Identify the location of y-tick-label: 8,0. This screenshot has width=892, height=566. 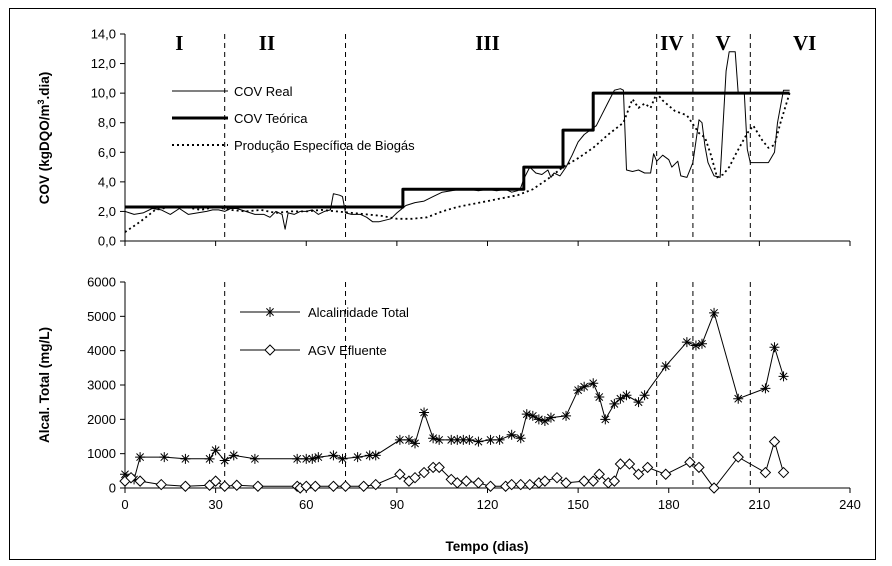
(107, 122).